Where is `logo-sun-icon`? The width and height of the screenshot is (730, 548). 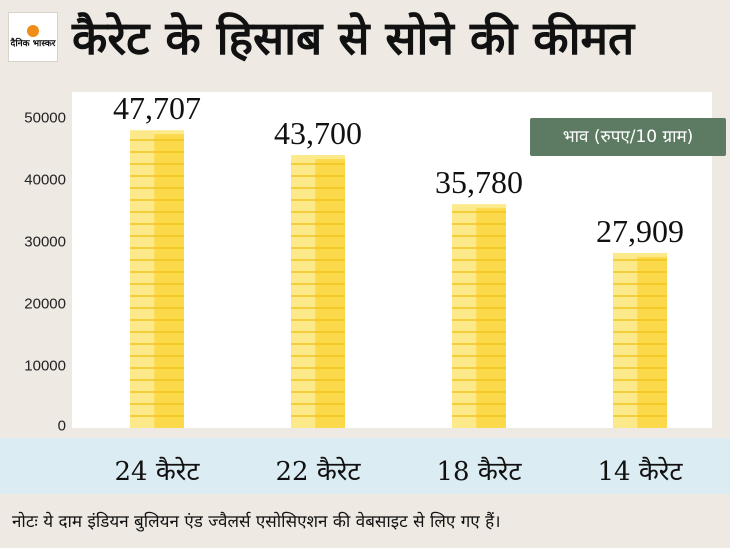 logo-sun-icon is located at coordinates (33, 31).